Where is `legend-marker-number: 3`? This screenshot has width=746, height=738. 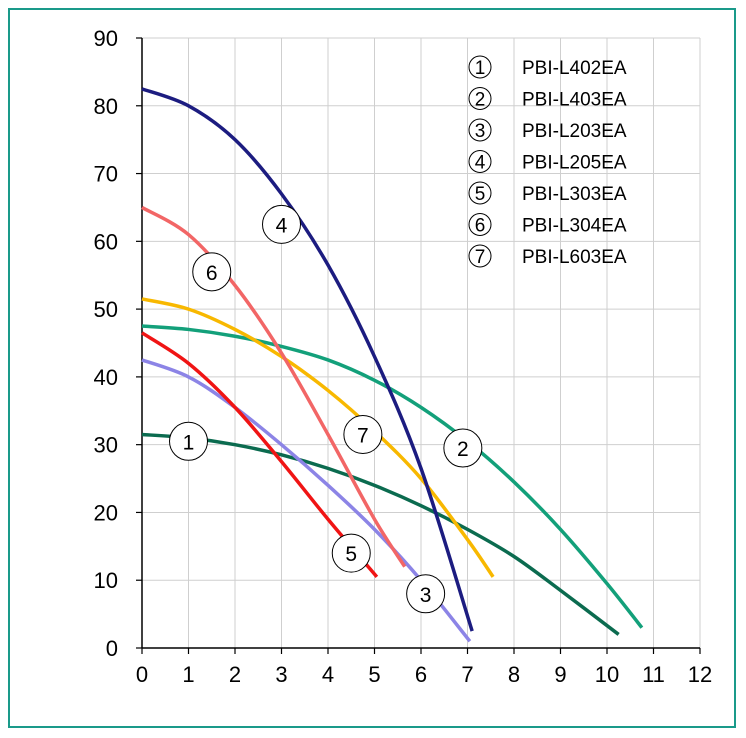 legend-marker-number: 3 is located at coordinates (480, 131).